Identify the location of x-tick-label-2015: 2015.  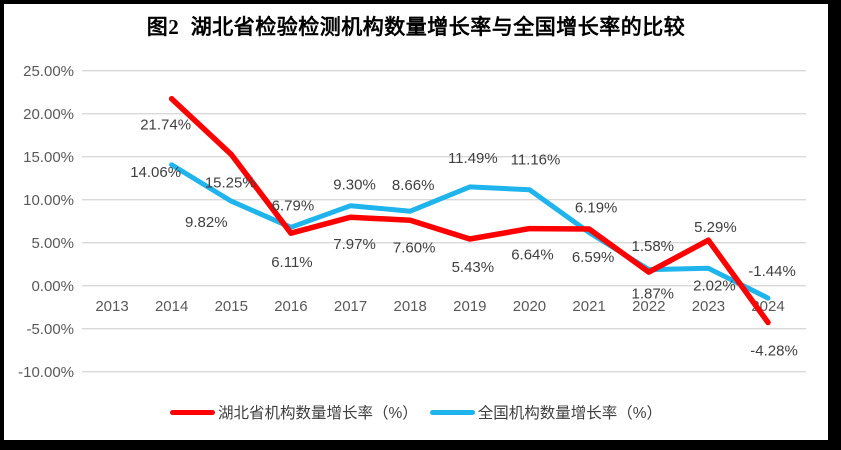
(231, 306).